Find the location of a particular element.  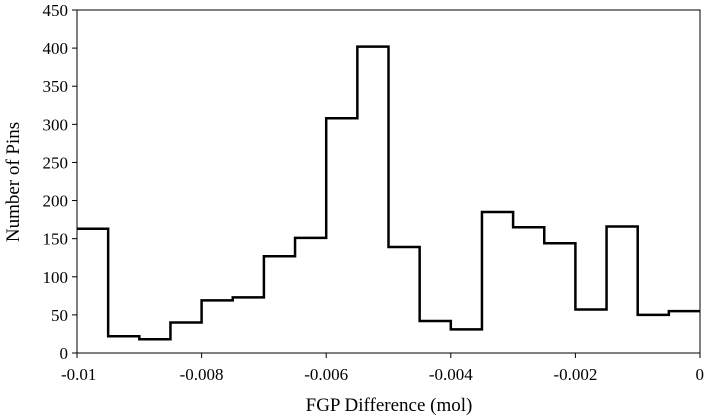

y-axis-title: Number of Pins is located at coordinates (13, 182).